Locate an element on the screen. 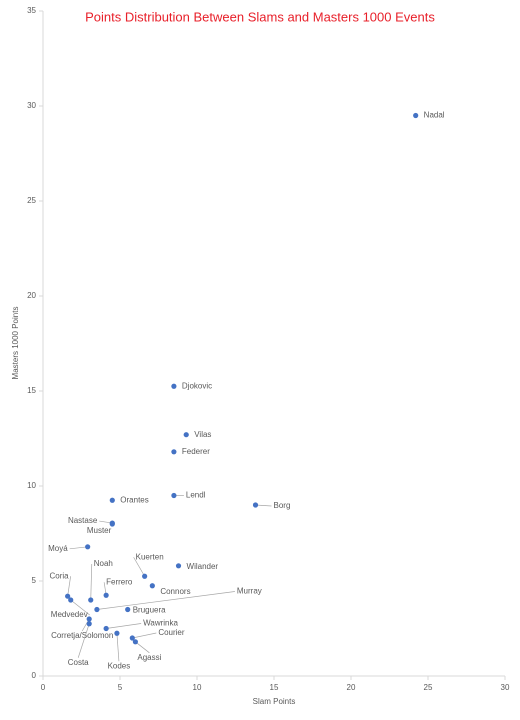 This screenshot has width=520, height=720. point-label: Djokovic is located at coordinates (197, 385).